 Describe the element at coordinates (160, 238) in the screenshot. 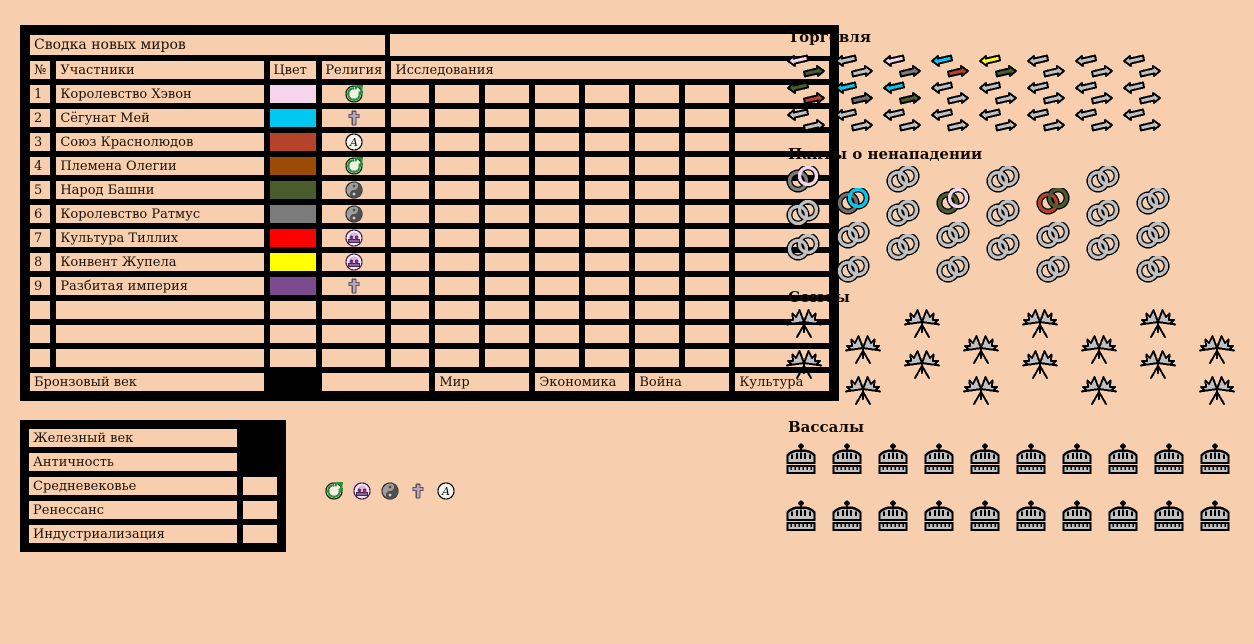

I see `row-participant-name: Культура Тиллих` at that location.